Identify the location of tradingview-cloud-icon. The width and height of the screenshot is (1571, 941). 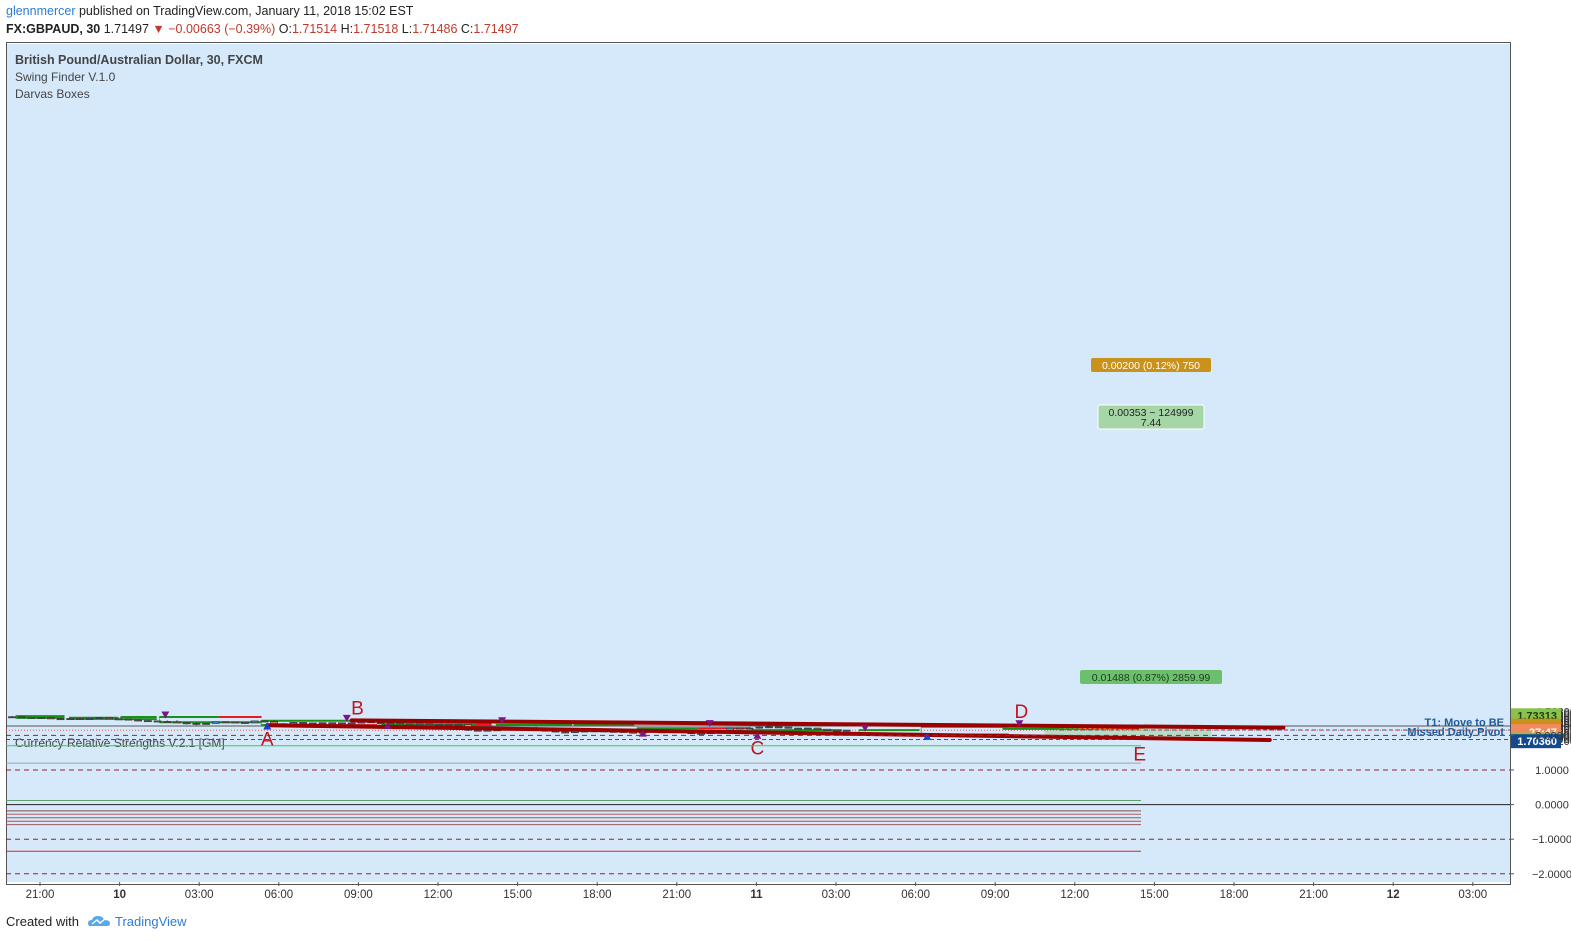
(99, 921).